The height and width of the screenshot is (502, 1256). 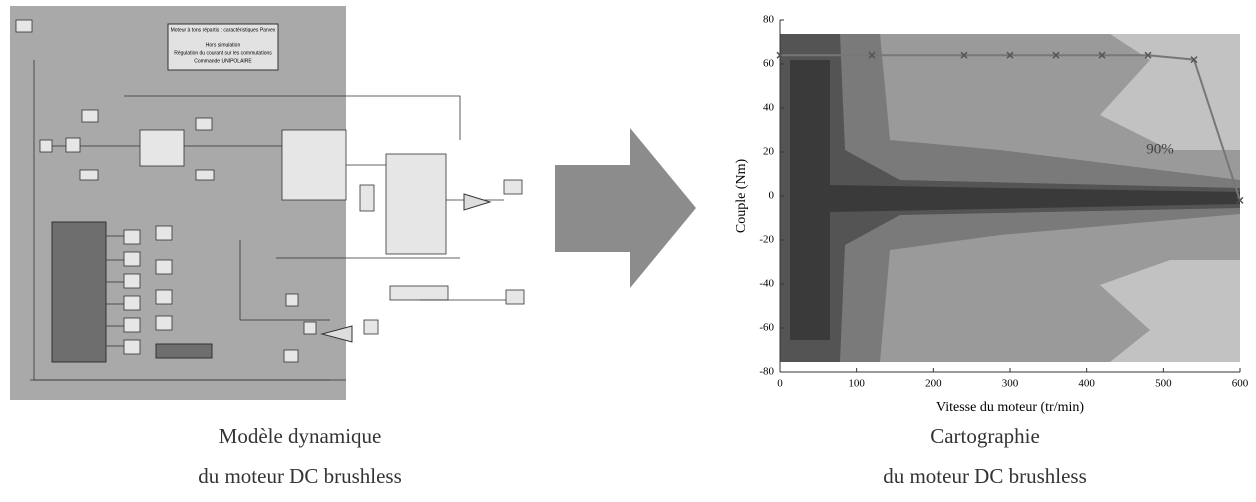 What do you see at coordinates (766, 372) in the screenshot?
I see `y-tick-label: -80` at bounding box center [766, 372].